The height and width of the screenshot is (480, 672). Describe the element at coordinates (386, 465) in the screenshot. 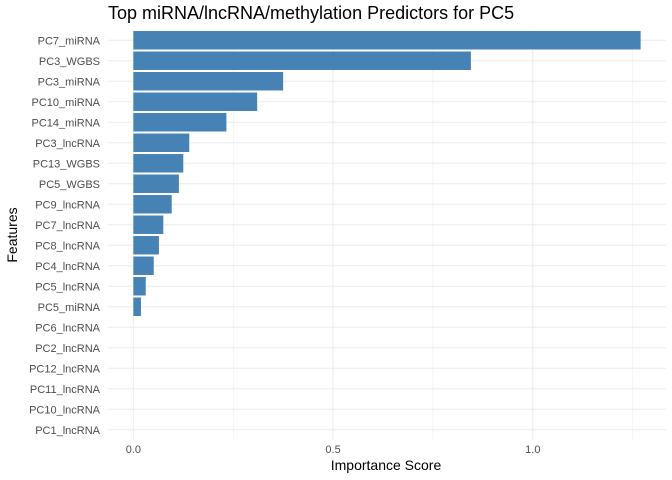

I see `x-axis-title: Importance Score` at that location.